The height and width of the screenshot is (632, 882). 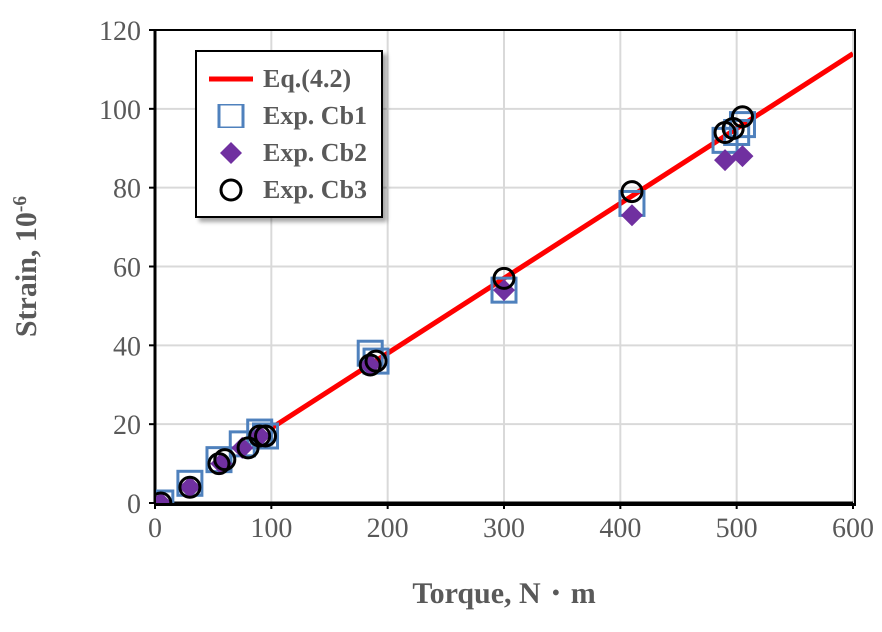 I want to click on x-tick-label: 0, so click(x=155, y=528).